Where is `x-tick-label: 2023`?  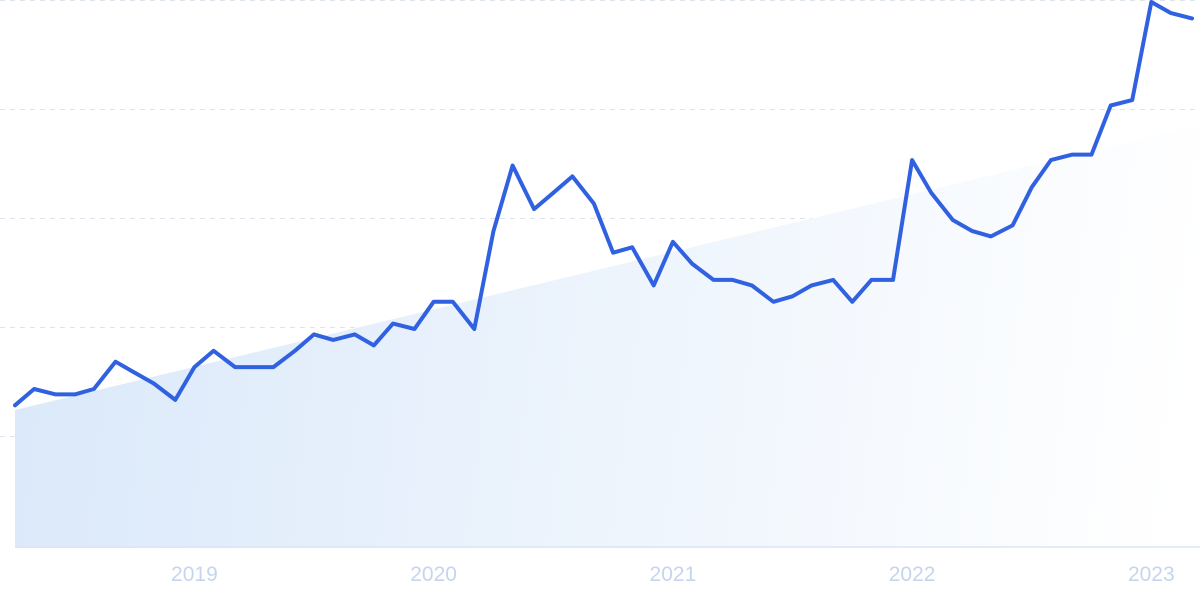 x-tick-label: 2023 is located at coordinates (1151, 574).